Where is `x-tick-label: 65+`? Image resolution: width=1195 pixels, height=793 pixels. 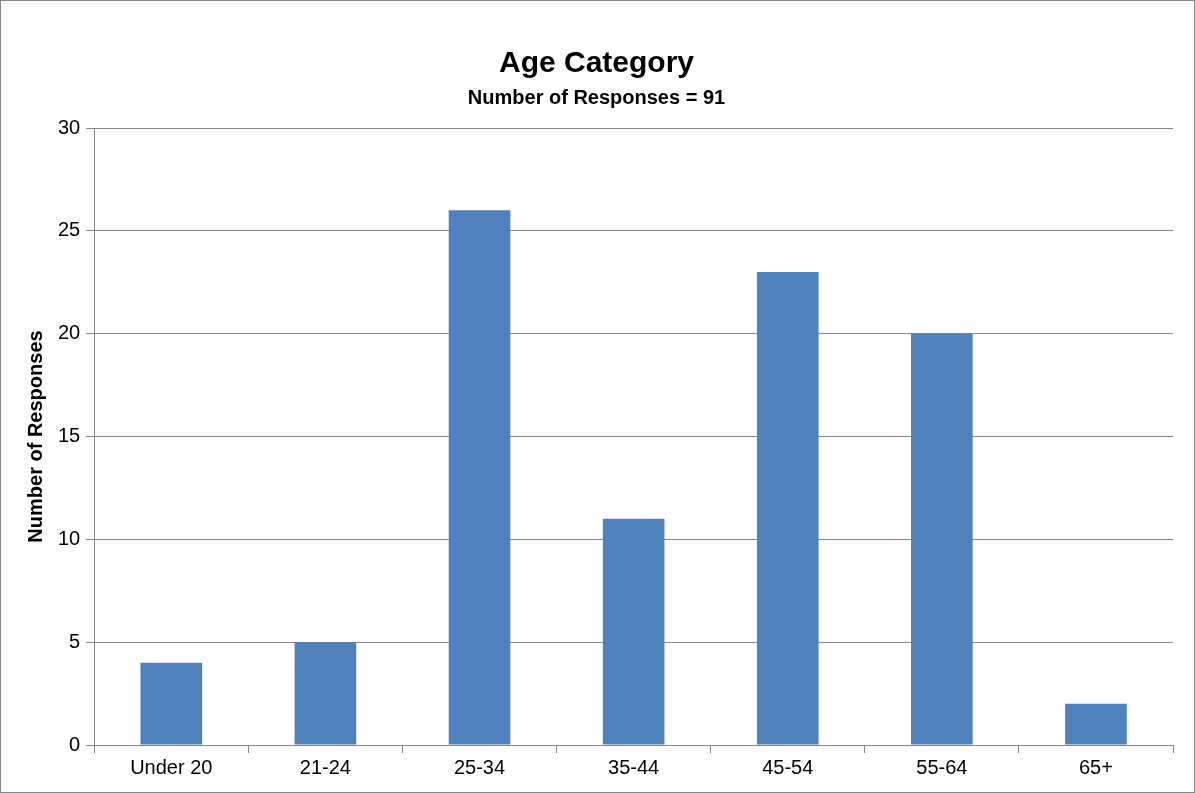
x-tick-label: 65+ is located at coordinates (1095, 766).